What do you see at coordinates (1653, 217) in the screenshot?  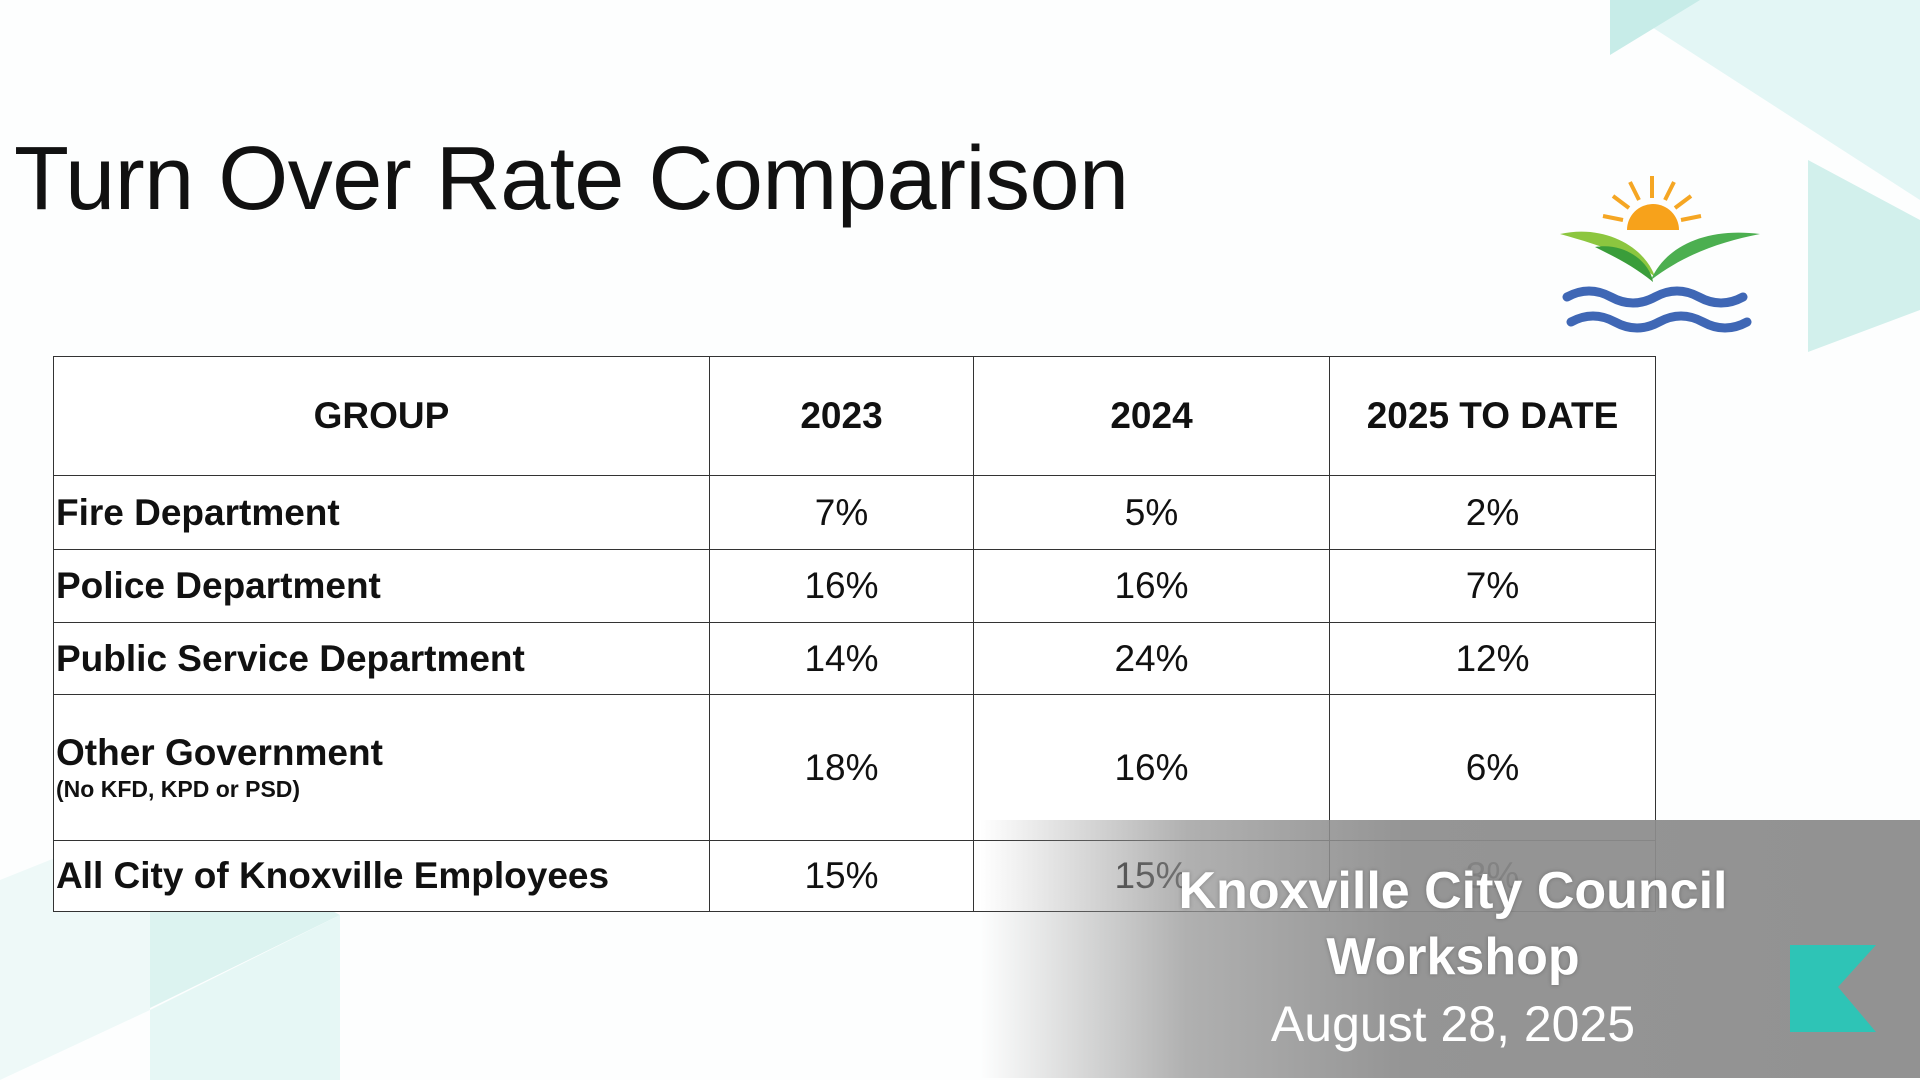 I see `sun` at bounding box center [1653, 217].